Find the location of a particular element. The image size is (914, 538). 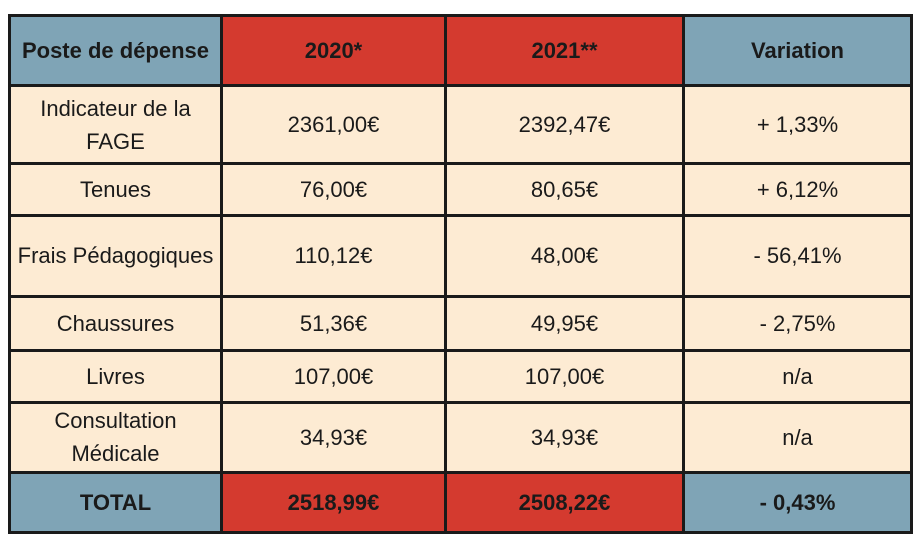

cell-poste: Livres is located at coordinates (115, 376).